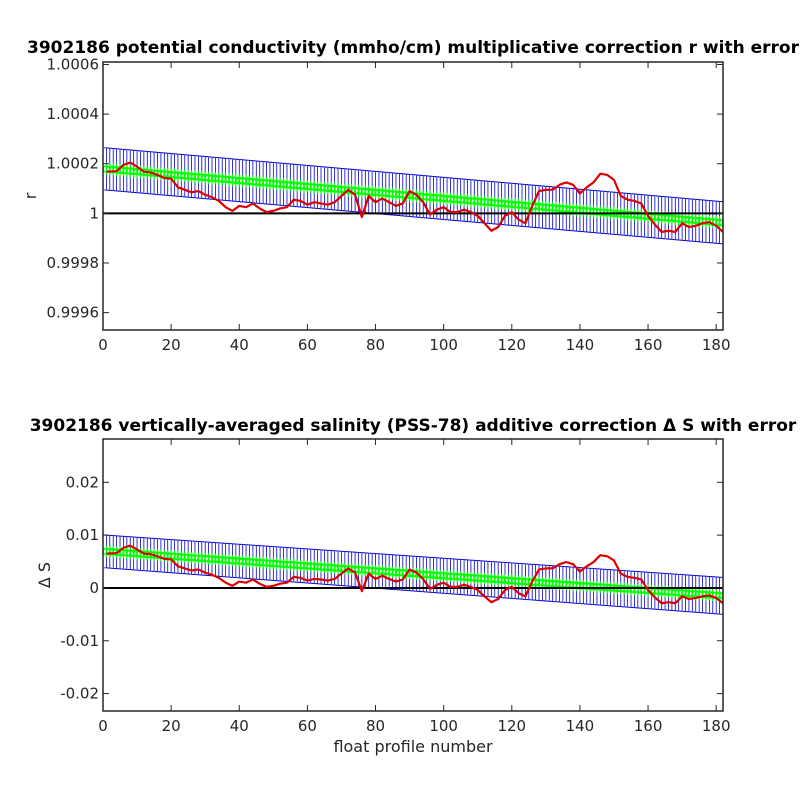  What do you see at coordinates (413, 746) in the screenshot?
I see `x-axis-label: float profile number` at bounding box center [413, 746].